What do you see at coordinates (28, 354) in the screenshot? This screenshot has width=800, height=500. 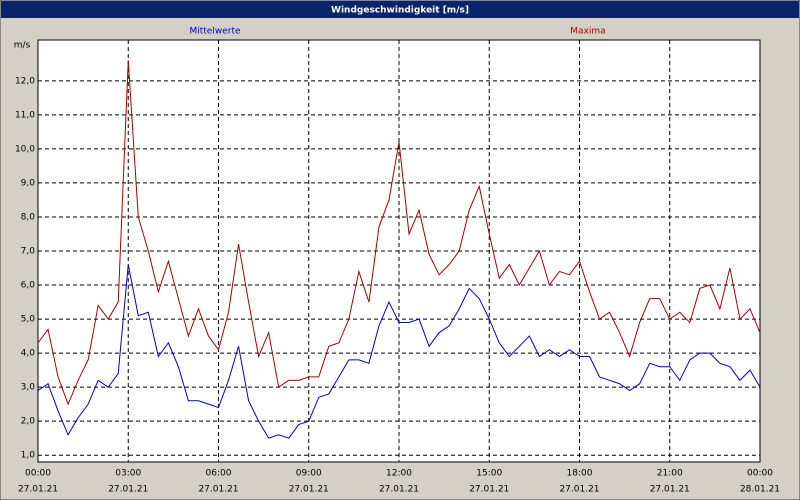 I see `y-tick-label: 4,0` at bounding box center [28, 354].